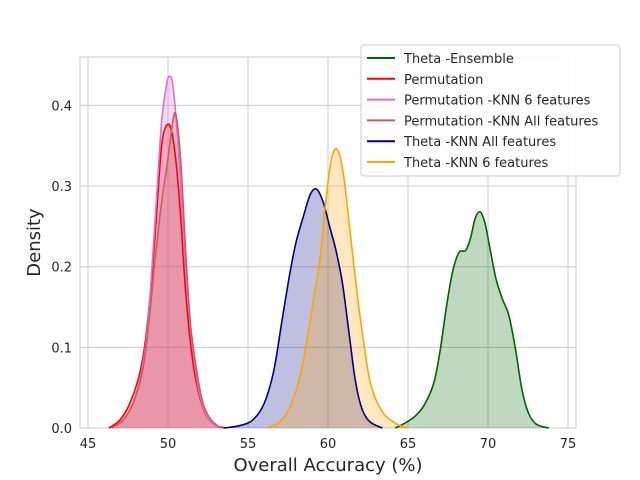 Image resolution: width=640 pixels, height=480 pixels. Describe the element at coordinates (61, 348) in the screenshot. I see `y-tick-label: 0.1` at that location.